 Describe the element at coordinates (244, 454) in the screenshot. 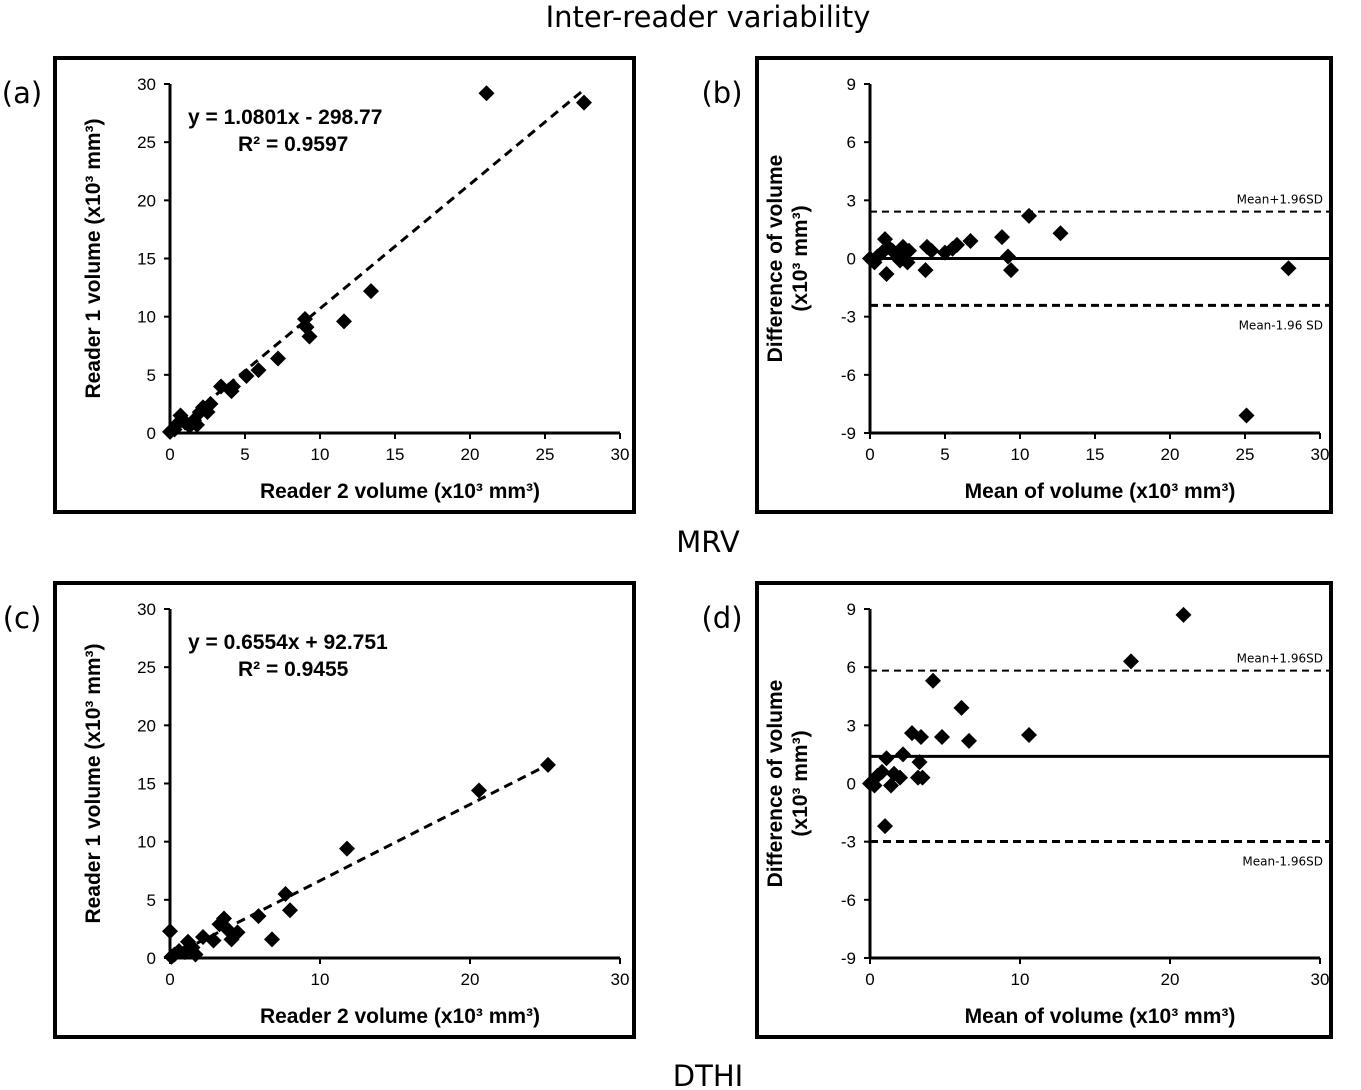

I see `x-tick-label: 5` at that location.